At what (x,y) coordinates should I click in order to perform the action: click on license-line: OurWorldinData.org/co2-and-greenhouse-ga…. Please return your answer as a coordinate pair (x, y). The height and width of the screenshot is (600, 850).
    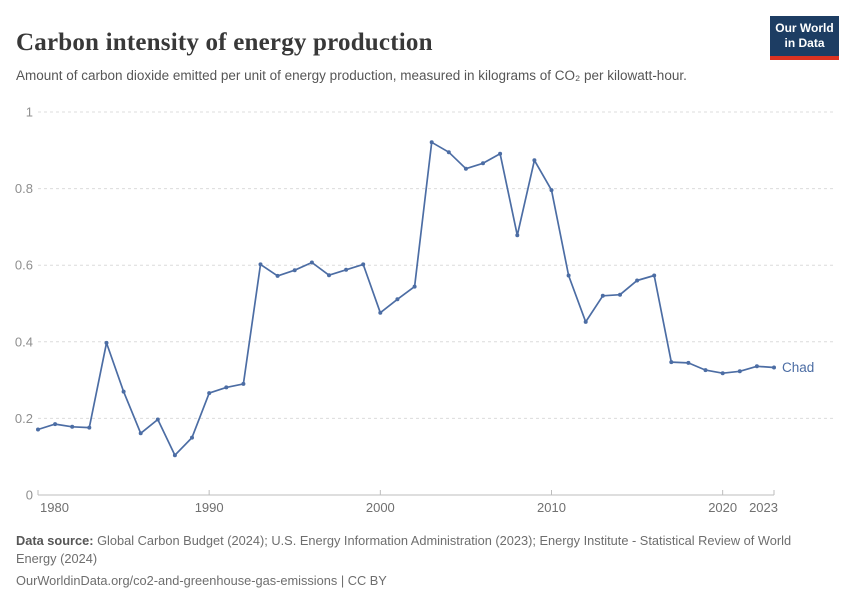
    Looking at the image, I should click on (201, 581).